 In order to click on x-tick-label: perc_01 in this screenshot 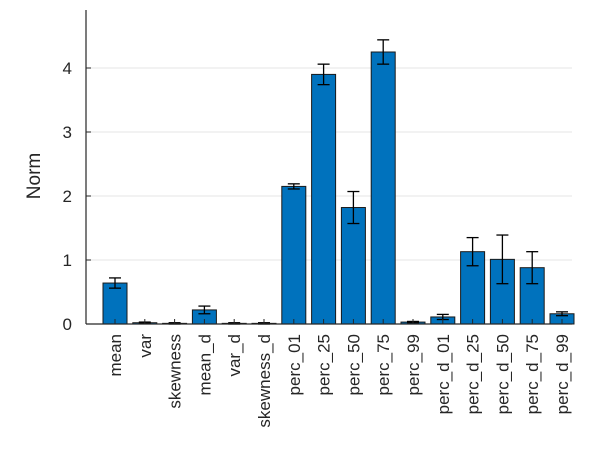, I will do `click(294, 364)`.